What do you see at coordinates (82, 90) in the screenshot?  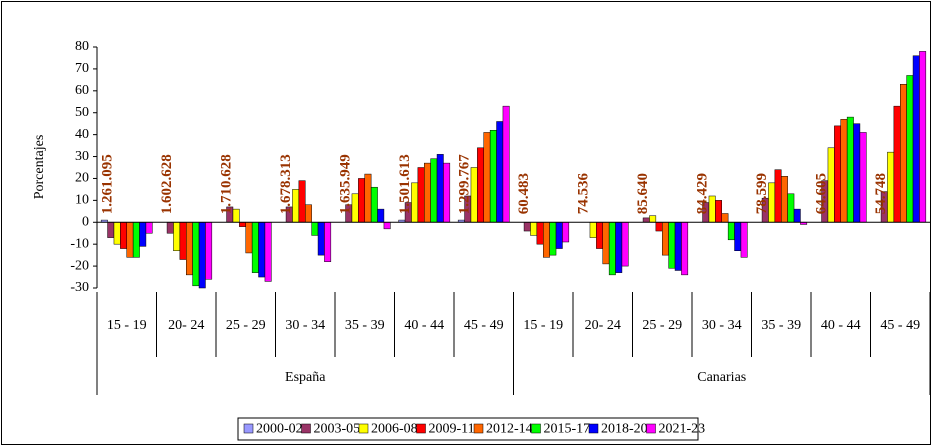 I see `y-tick-label: 60` at bounding box center [82, 90].